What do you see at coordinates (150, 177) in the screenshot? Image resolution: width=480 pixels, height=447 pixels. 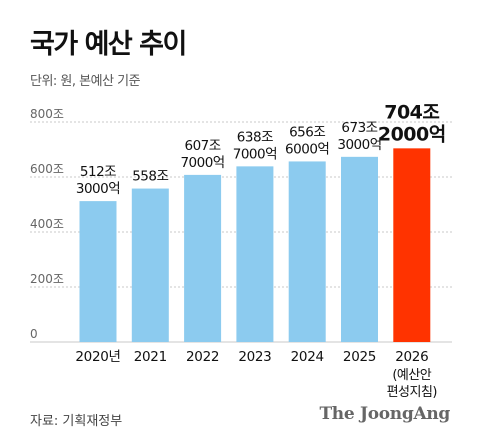 I see `data-label: 558조` at bounding box center [150, 177].